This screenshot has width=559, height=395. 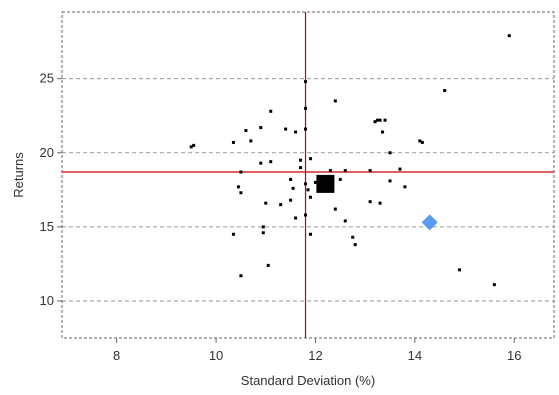 What do you see at coordinates (116, 355) in the screenshot?
I see `x-tick-label: 8` at bounding box center [116, 355].